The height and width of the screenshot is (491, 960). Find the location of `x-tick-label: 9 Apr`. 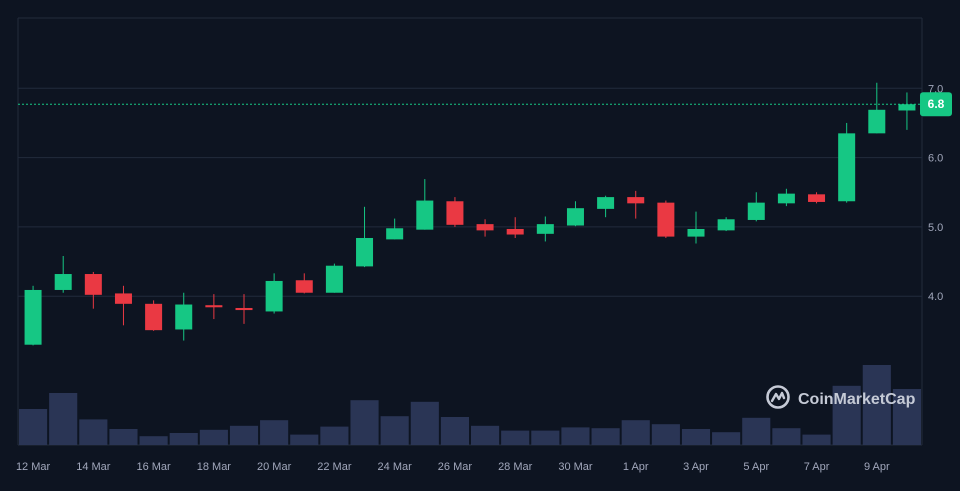

x-tick-label: 9 Apr is located at coordinates (877, 467).